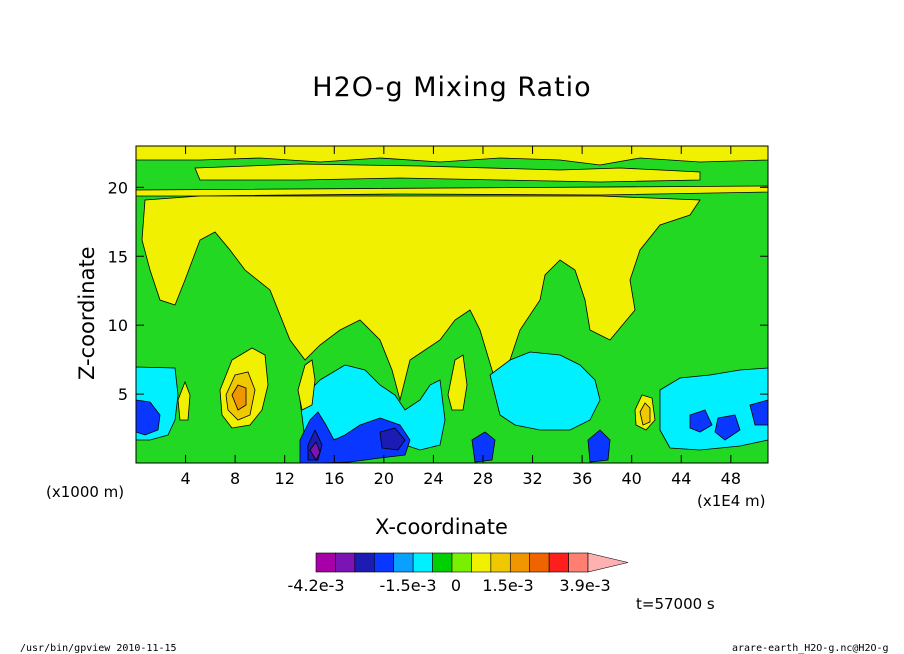 Image resolution: width=904 pixels, height=654 pixels. Describe the element at coordinates (452, 87) in the screenshot. I see `chart-title: H2O-g Mixing Ratio` at that location.